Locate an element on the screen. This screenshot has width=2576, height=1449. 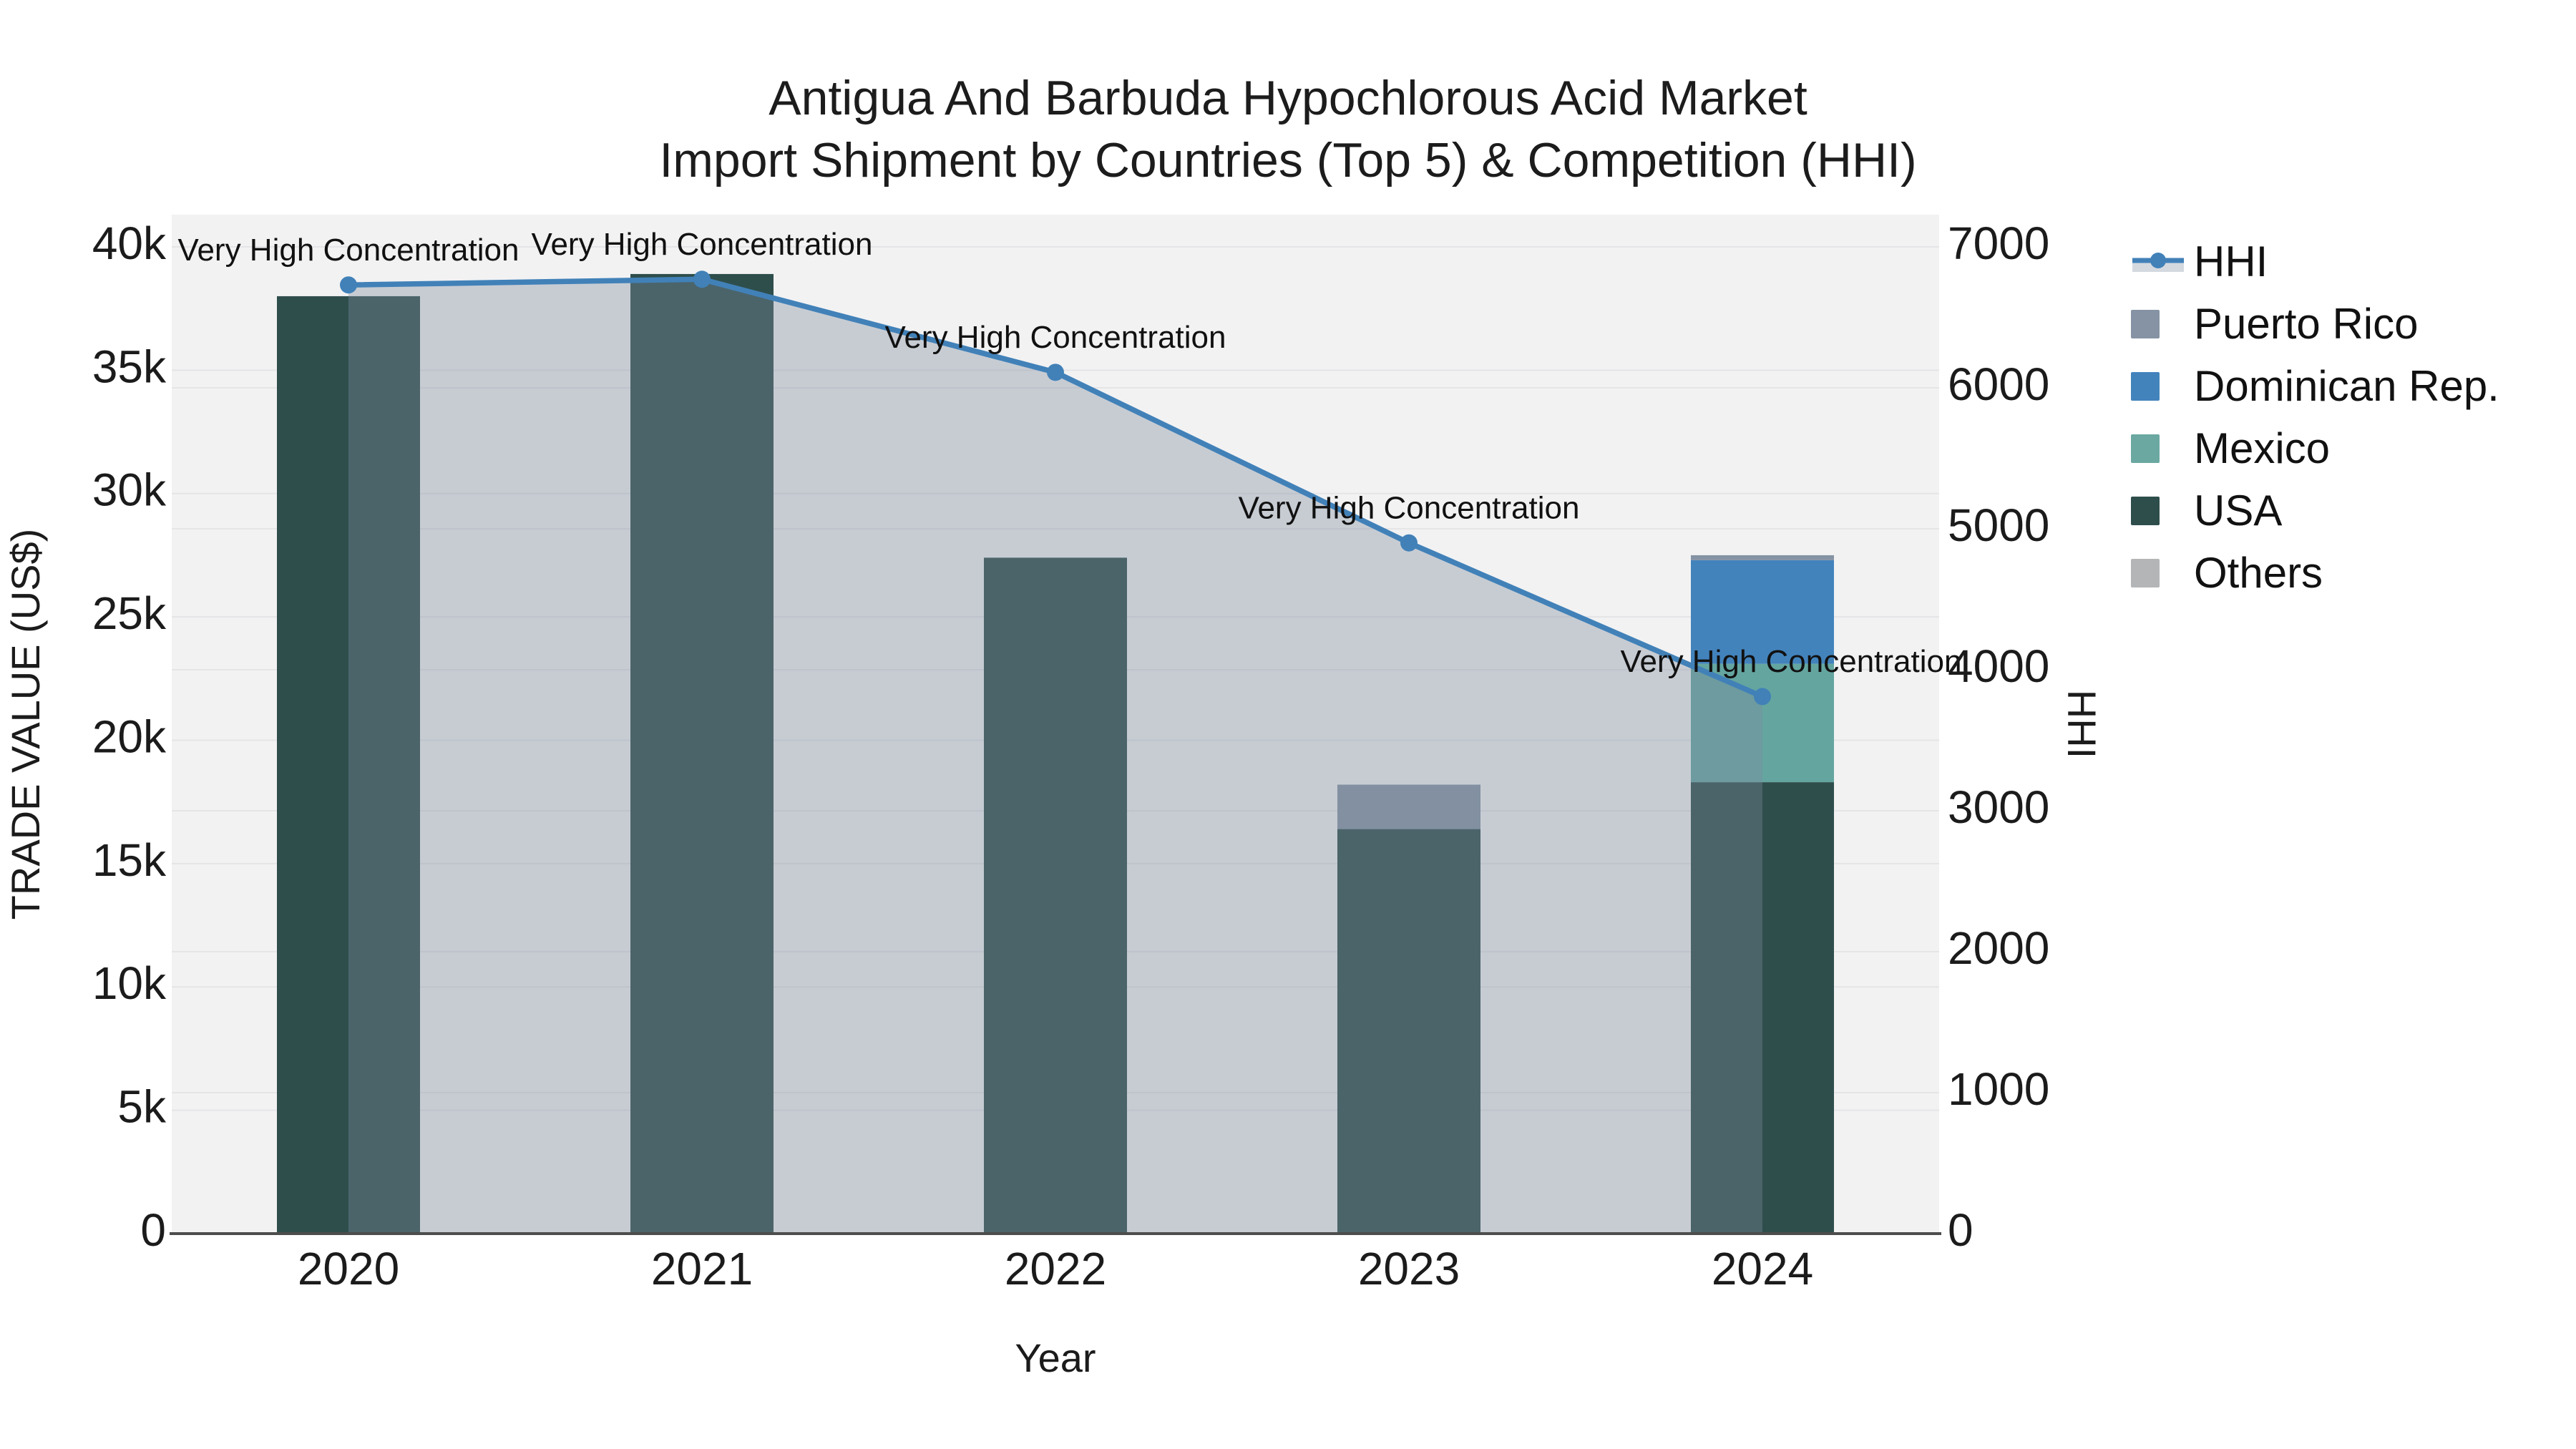
legend-item-usa: USA is located at coordinates (2315, 510).